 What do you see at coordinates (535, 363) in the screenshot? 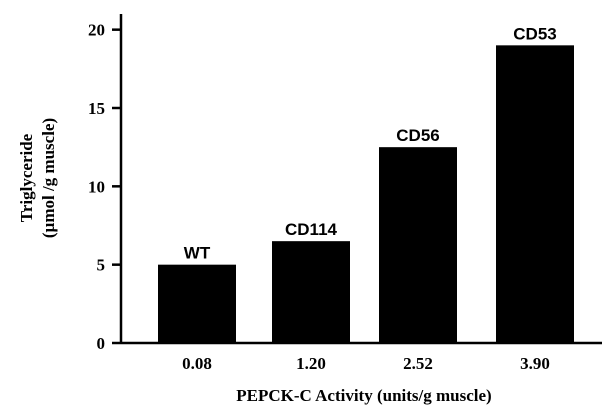
I see `x-tick-label: 3.90` at bounding box center [535, 363].